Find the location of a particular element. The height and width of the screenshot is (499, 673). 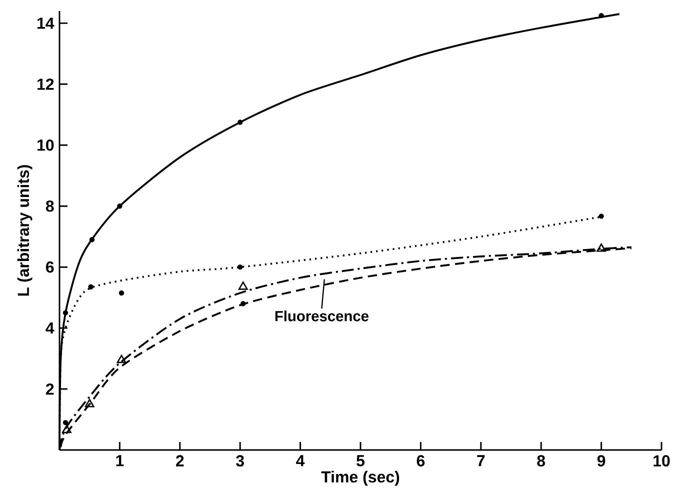

y-tick-label: 10 is located at coordinates (46, 145).